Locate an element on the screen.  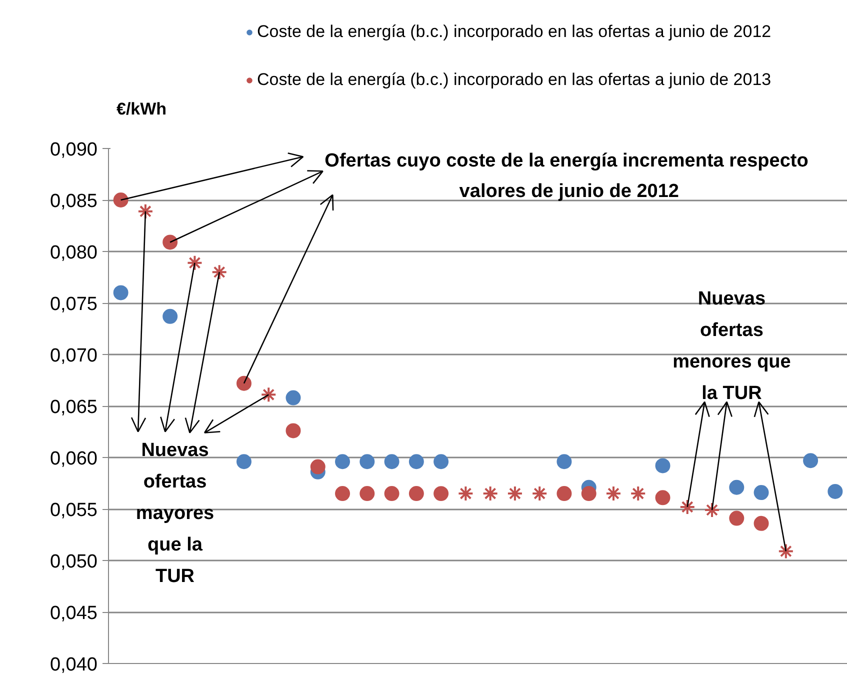
y-tick-label: 0,080 is located at coordinates (74, 253).